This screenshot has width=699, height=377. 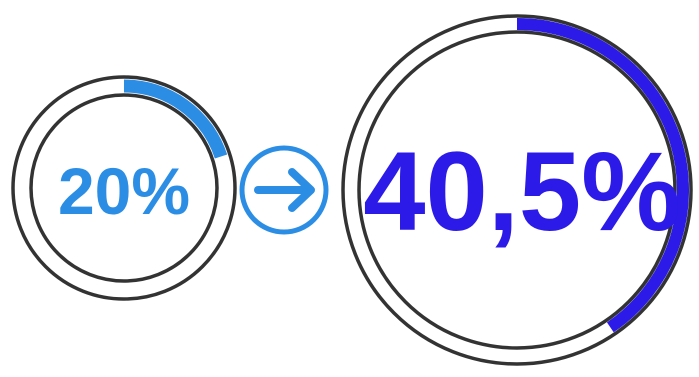 I want to click on small-gauge-progress-arc, so click(x=175, y=119).